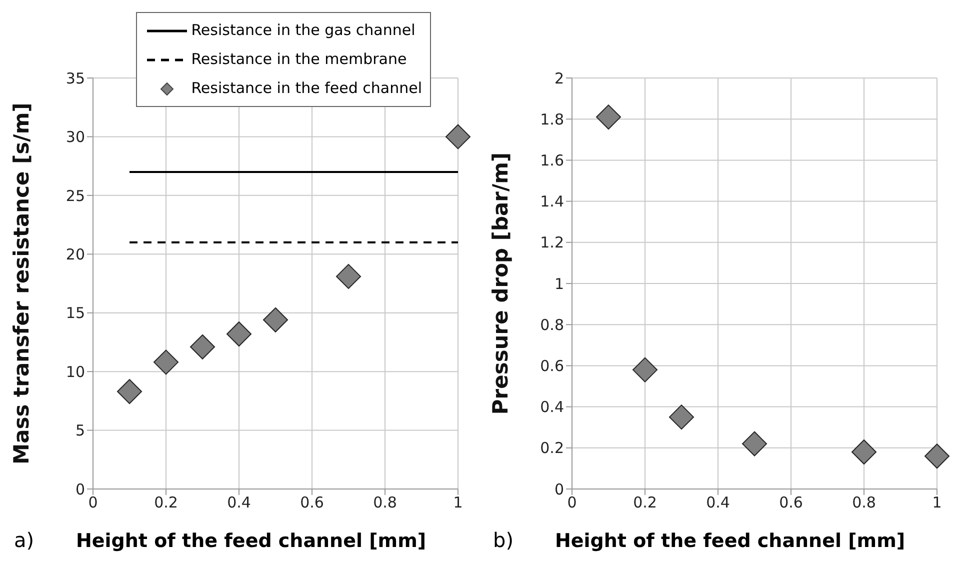 Image resolution: width=975 pixels, height=574 pixels. What do you see at coordinates (75, 137) in the screenshot?
I see `y-tick-label: 30` at bounding box center [75, 137].